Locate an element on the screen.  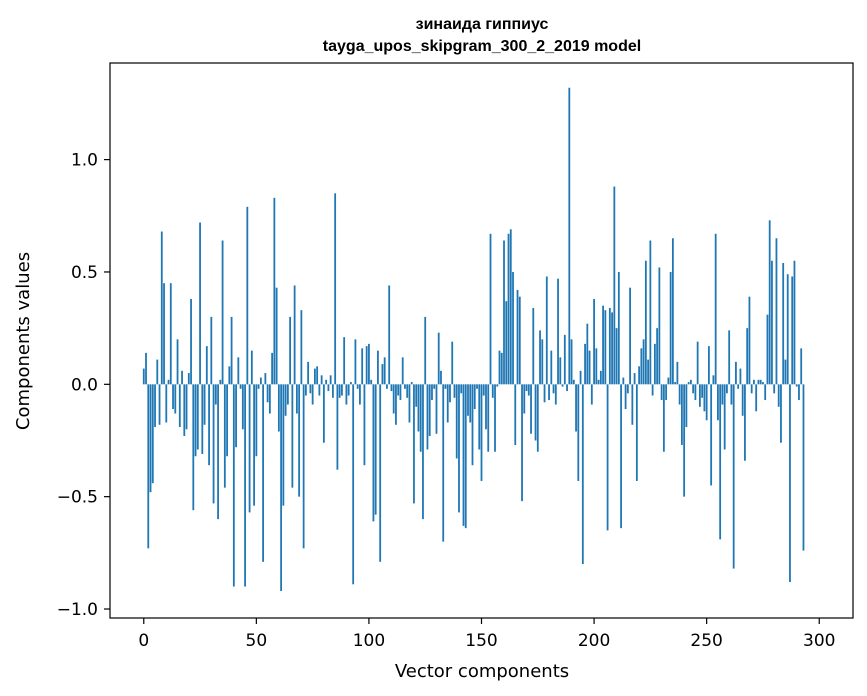
x-axis-ticks: 0 50 100 150 200 250 300 is located at coordinates (486, 634).